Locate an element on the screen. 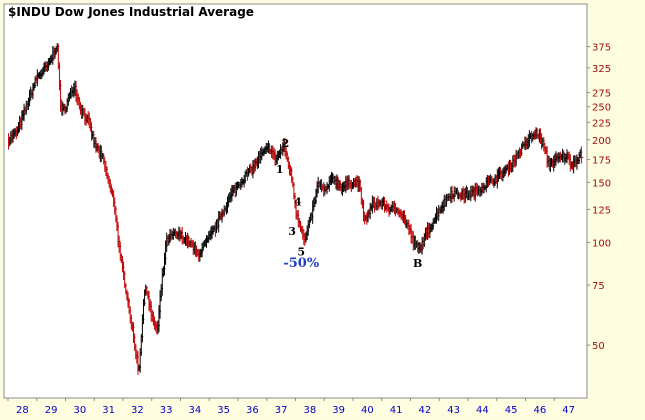  x-axis: 28 29 30 31 32 33 34 35 36 37 38 39 40 41 42 43 44 45 46 47 is located at coordinates (291, 407).